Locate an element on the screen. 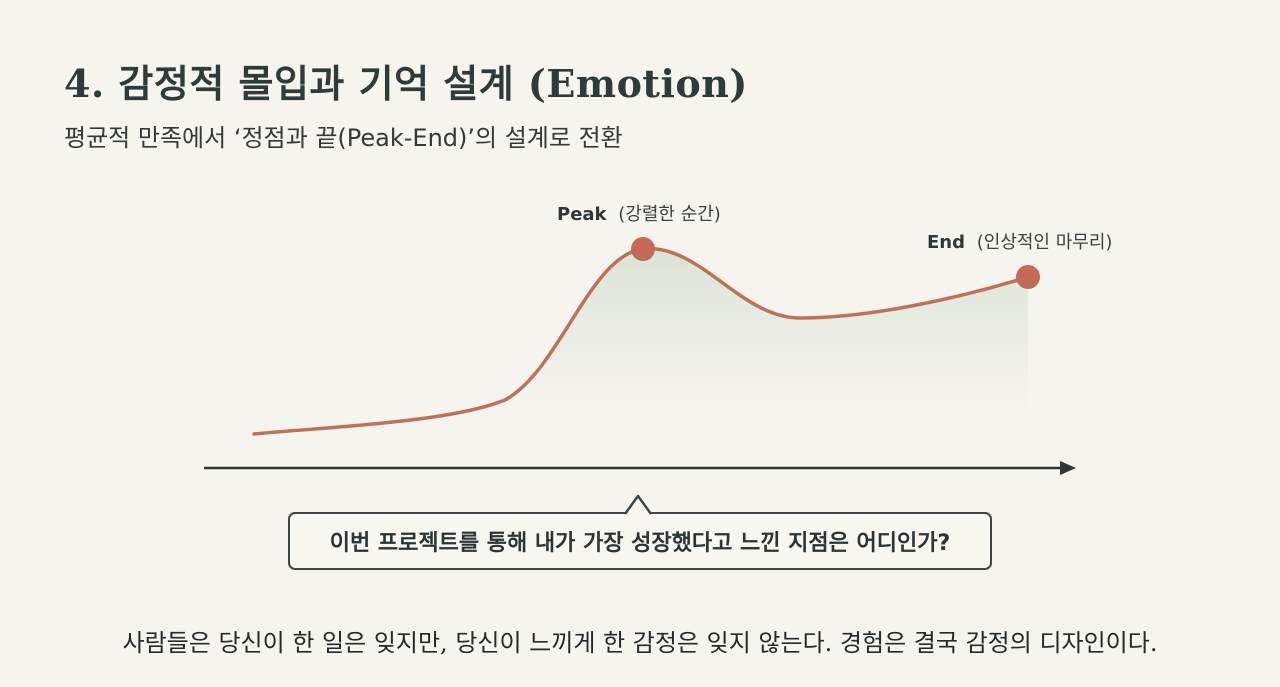  end-label: End (인상적인 마무리) is located at coordinates (1019, 242).